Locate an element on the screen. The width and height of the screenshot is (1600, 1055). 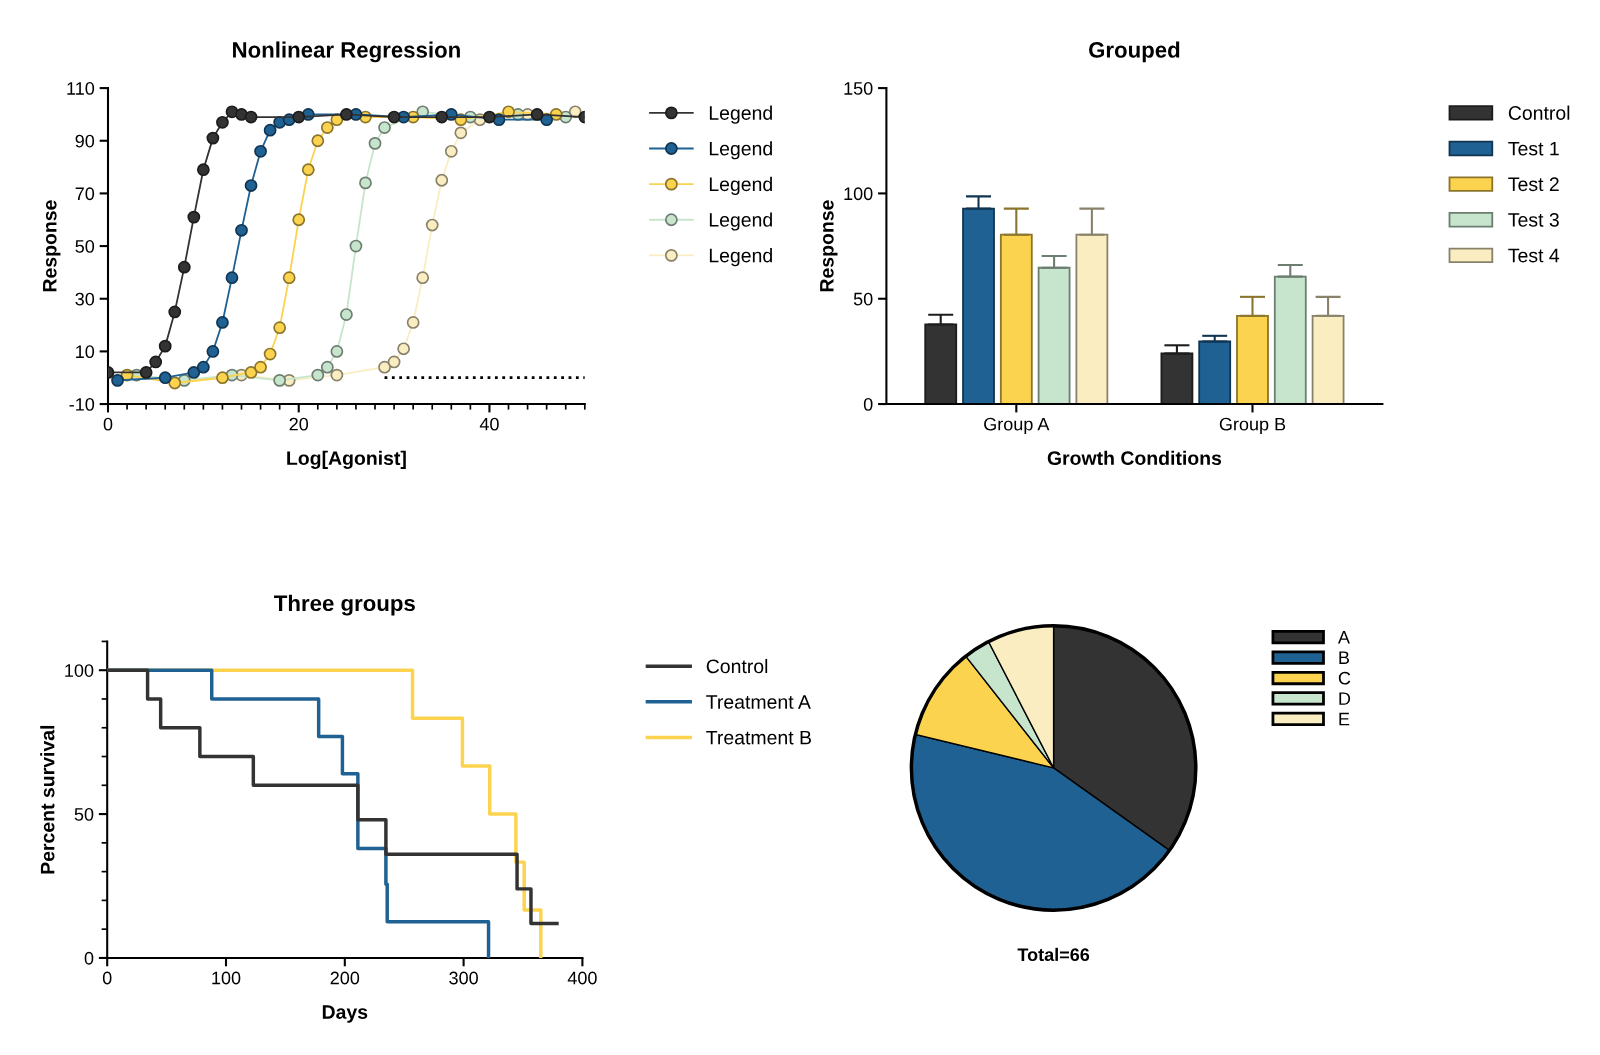
legend-label: B is located at coordinates (1344, 657).